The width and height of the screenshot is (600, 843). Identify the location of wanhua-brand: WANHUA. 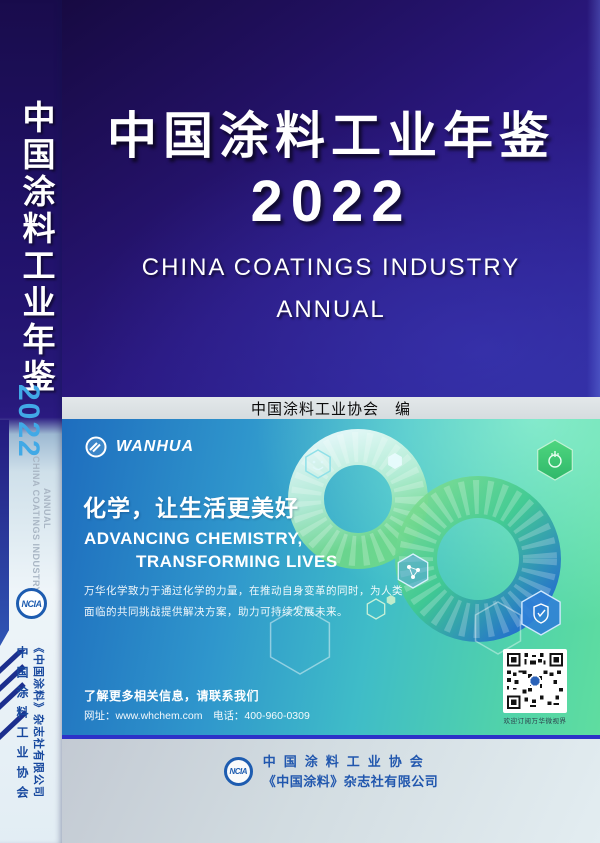
(139, 447).